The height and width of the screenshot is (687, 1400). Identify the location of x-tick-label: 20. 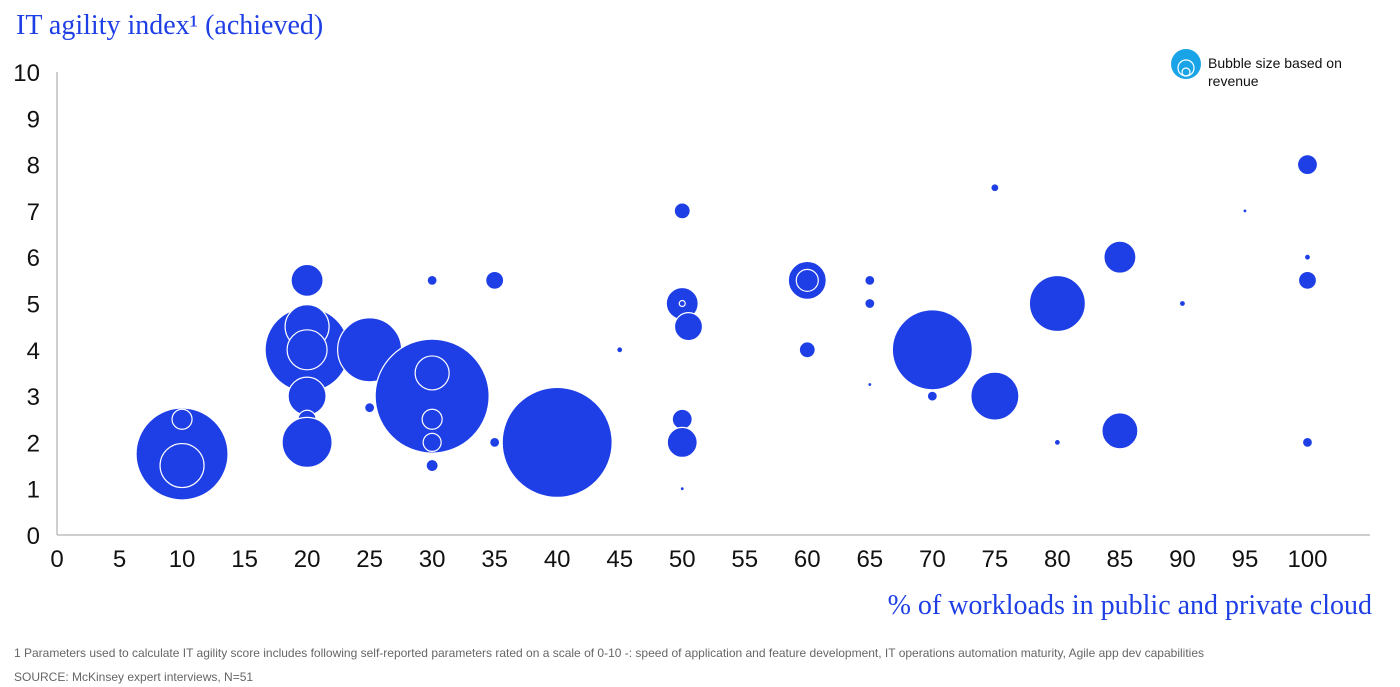
(307, 559).